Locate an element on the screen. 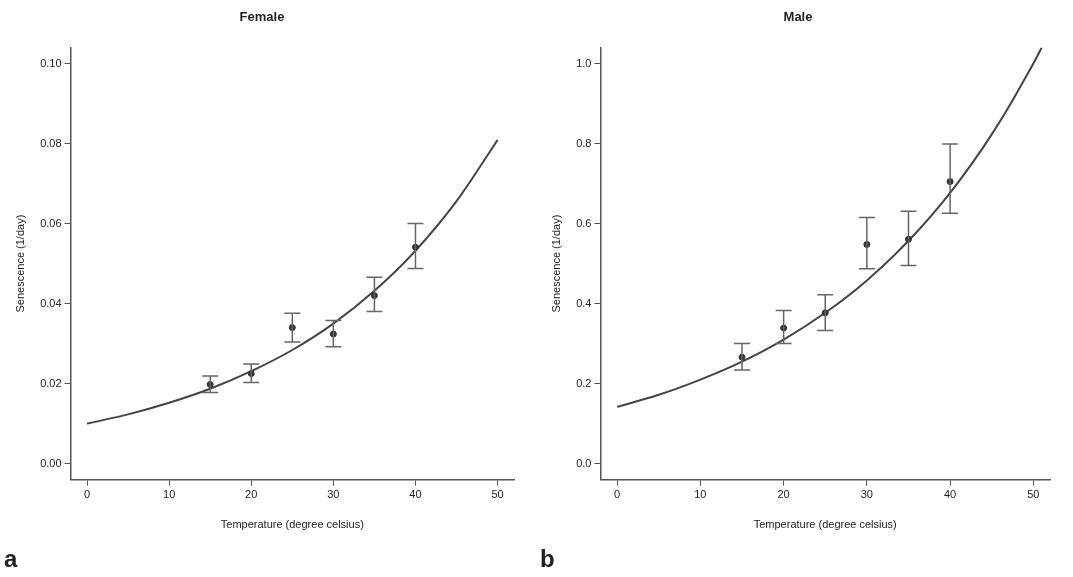 The width and height of the screenshot is (1073, 577). text: b is located at coordinates (547, 559).